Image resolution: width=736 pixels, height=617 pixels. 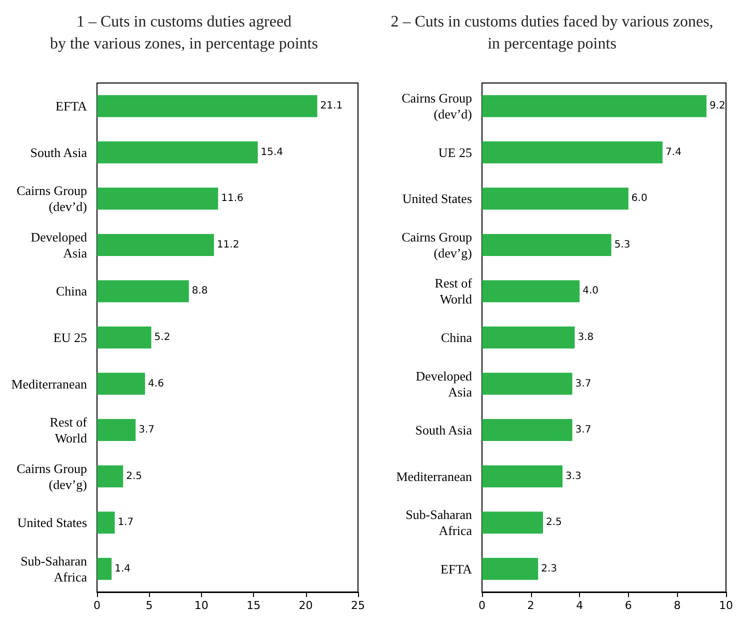 What do you see at coordinates (455, 152) in the screenshot?
I see `y-tick-label: UE 25` at bounding box center [455, 152].